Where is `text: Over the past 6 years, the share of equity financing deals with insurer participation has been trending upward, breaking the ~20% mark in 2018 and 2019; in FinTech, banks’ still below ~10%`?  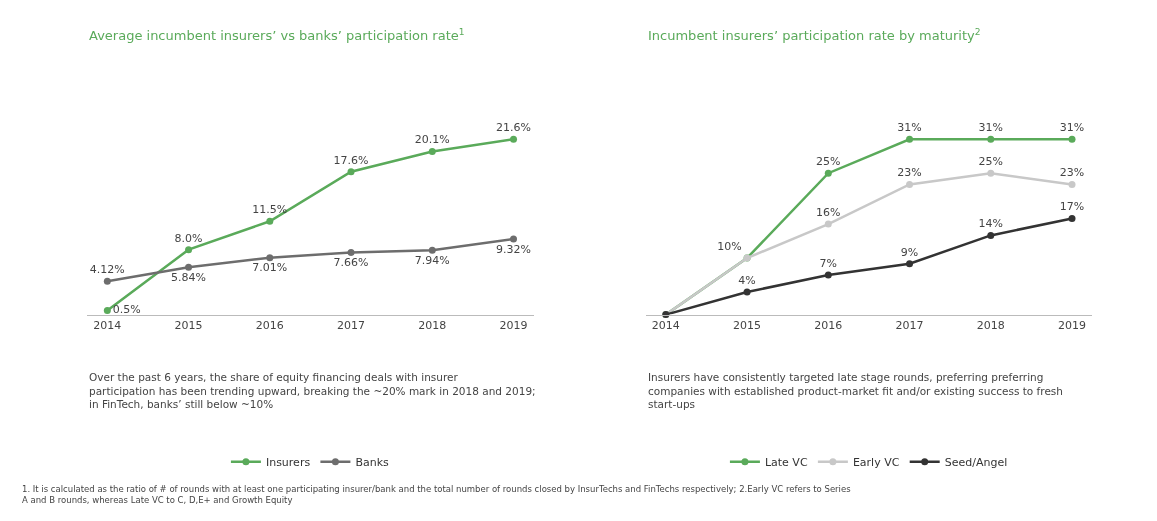
text: Over the past 6 years, the share of equity financing deals with insurer participation has been trending upward, breaking the ~20% mark in 2018 and 2019; in FinTech, banks’ still below ~10% is located at coordinates (312, 391).